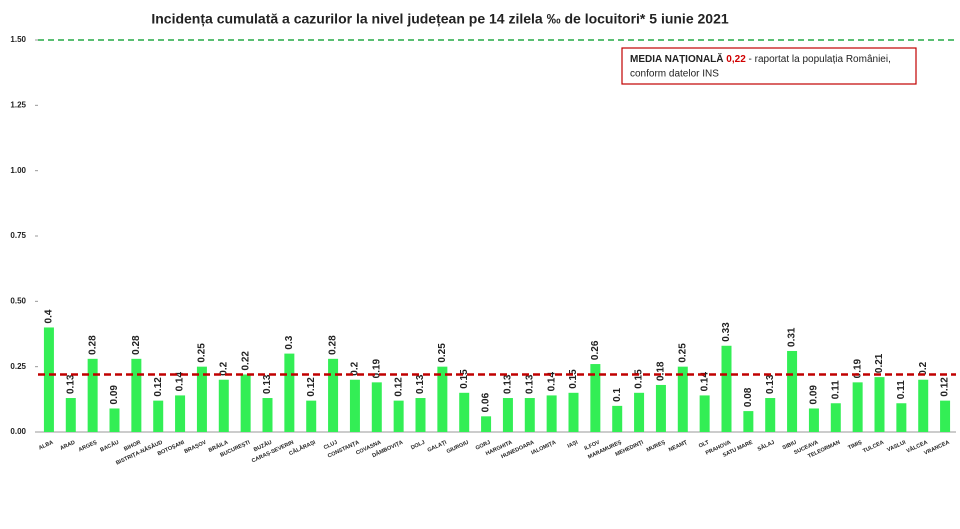  I want to click on value-label: 0.4, so click(49, 316).